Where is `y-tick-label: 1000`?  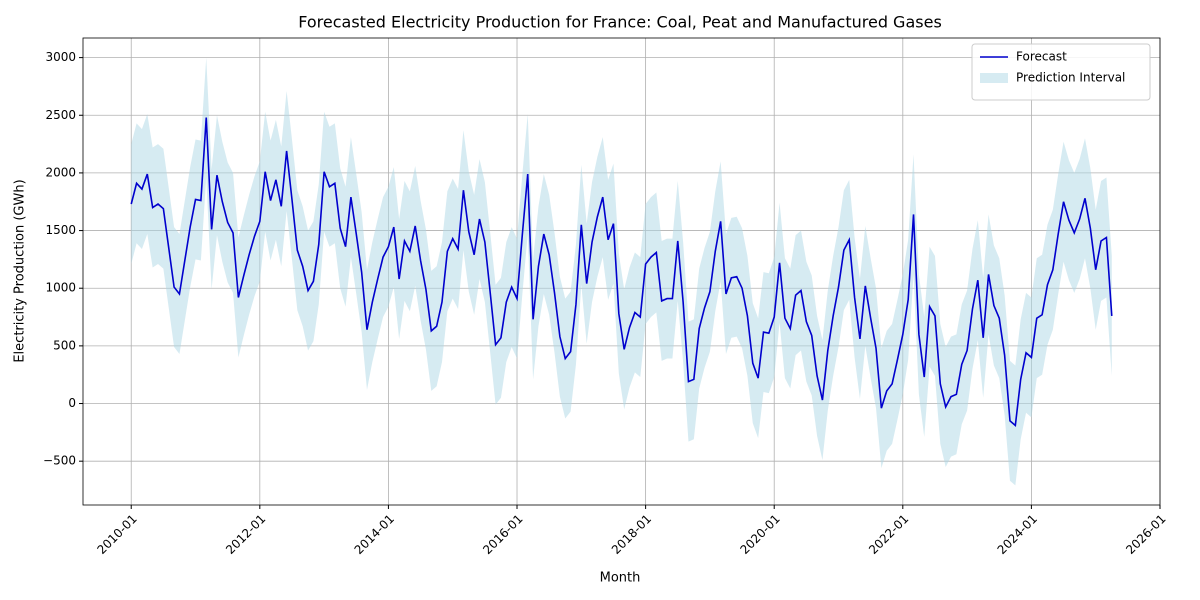
y-tick-label: 1000 is located at coordinates (60, 288).